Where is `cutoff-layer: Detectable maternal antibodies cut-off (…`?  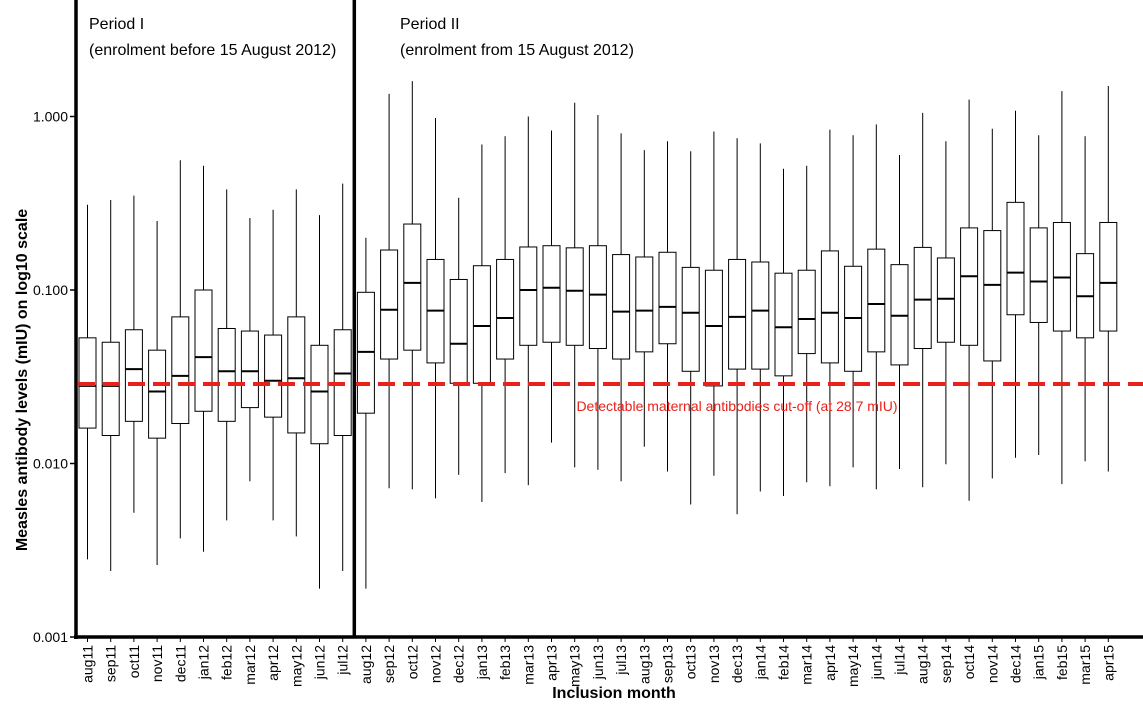 cutoff-layer: Detectable maternal antibodies cut-off (… is located at coordinates (610, 398).